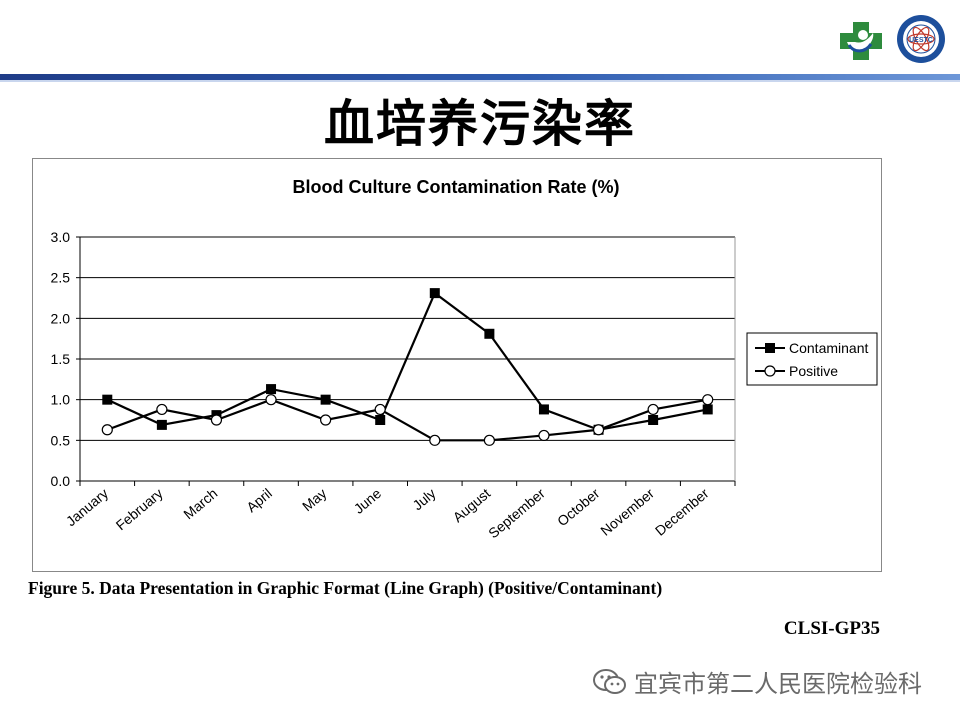  I want to click on y-tick-label: 0.5, so click(61, 440).